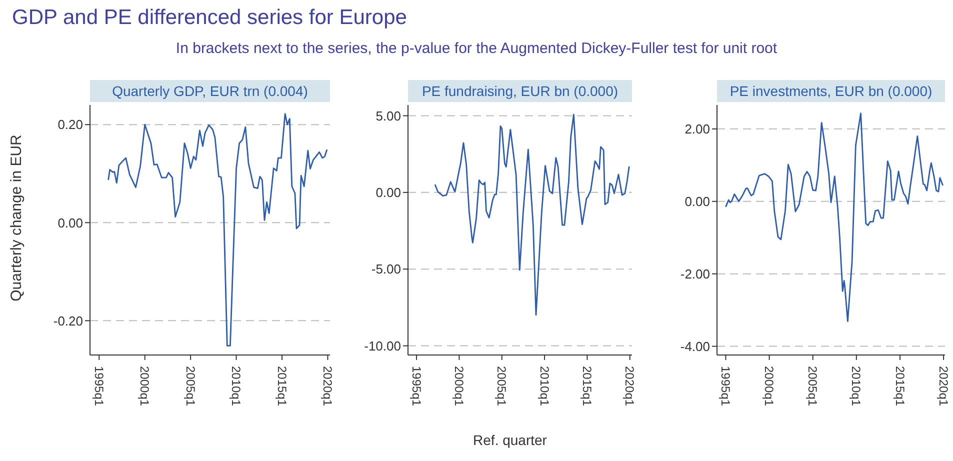 The image size is (953, 461). Describe the element at coordinates (210, 91) in the screenshot. I see `series-label: Quarterly GDP, EUR trn (0.004)` at that location.